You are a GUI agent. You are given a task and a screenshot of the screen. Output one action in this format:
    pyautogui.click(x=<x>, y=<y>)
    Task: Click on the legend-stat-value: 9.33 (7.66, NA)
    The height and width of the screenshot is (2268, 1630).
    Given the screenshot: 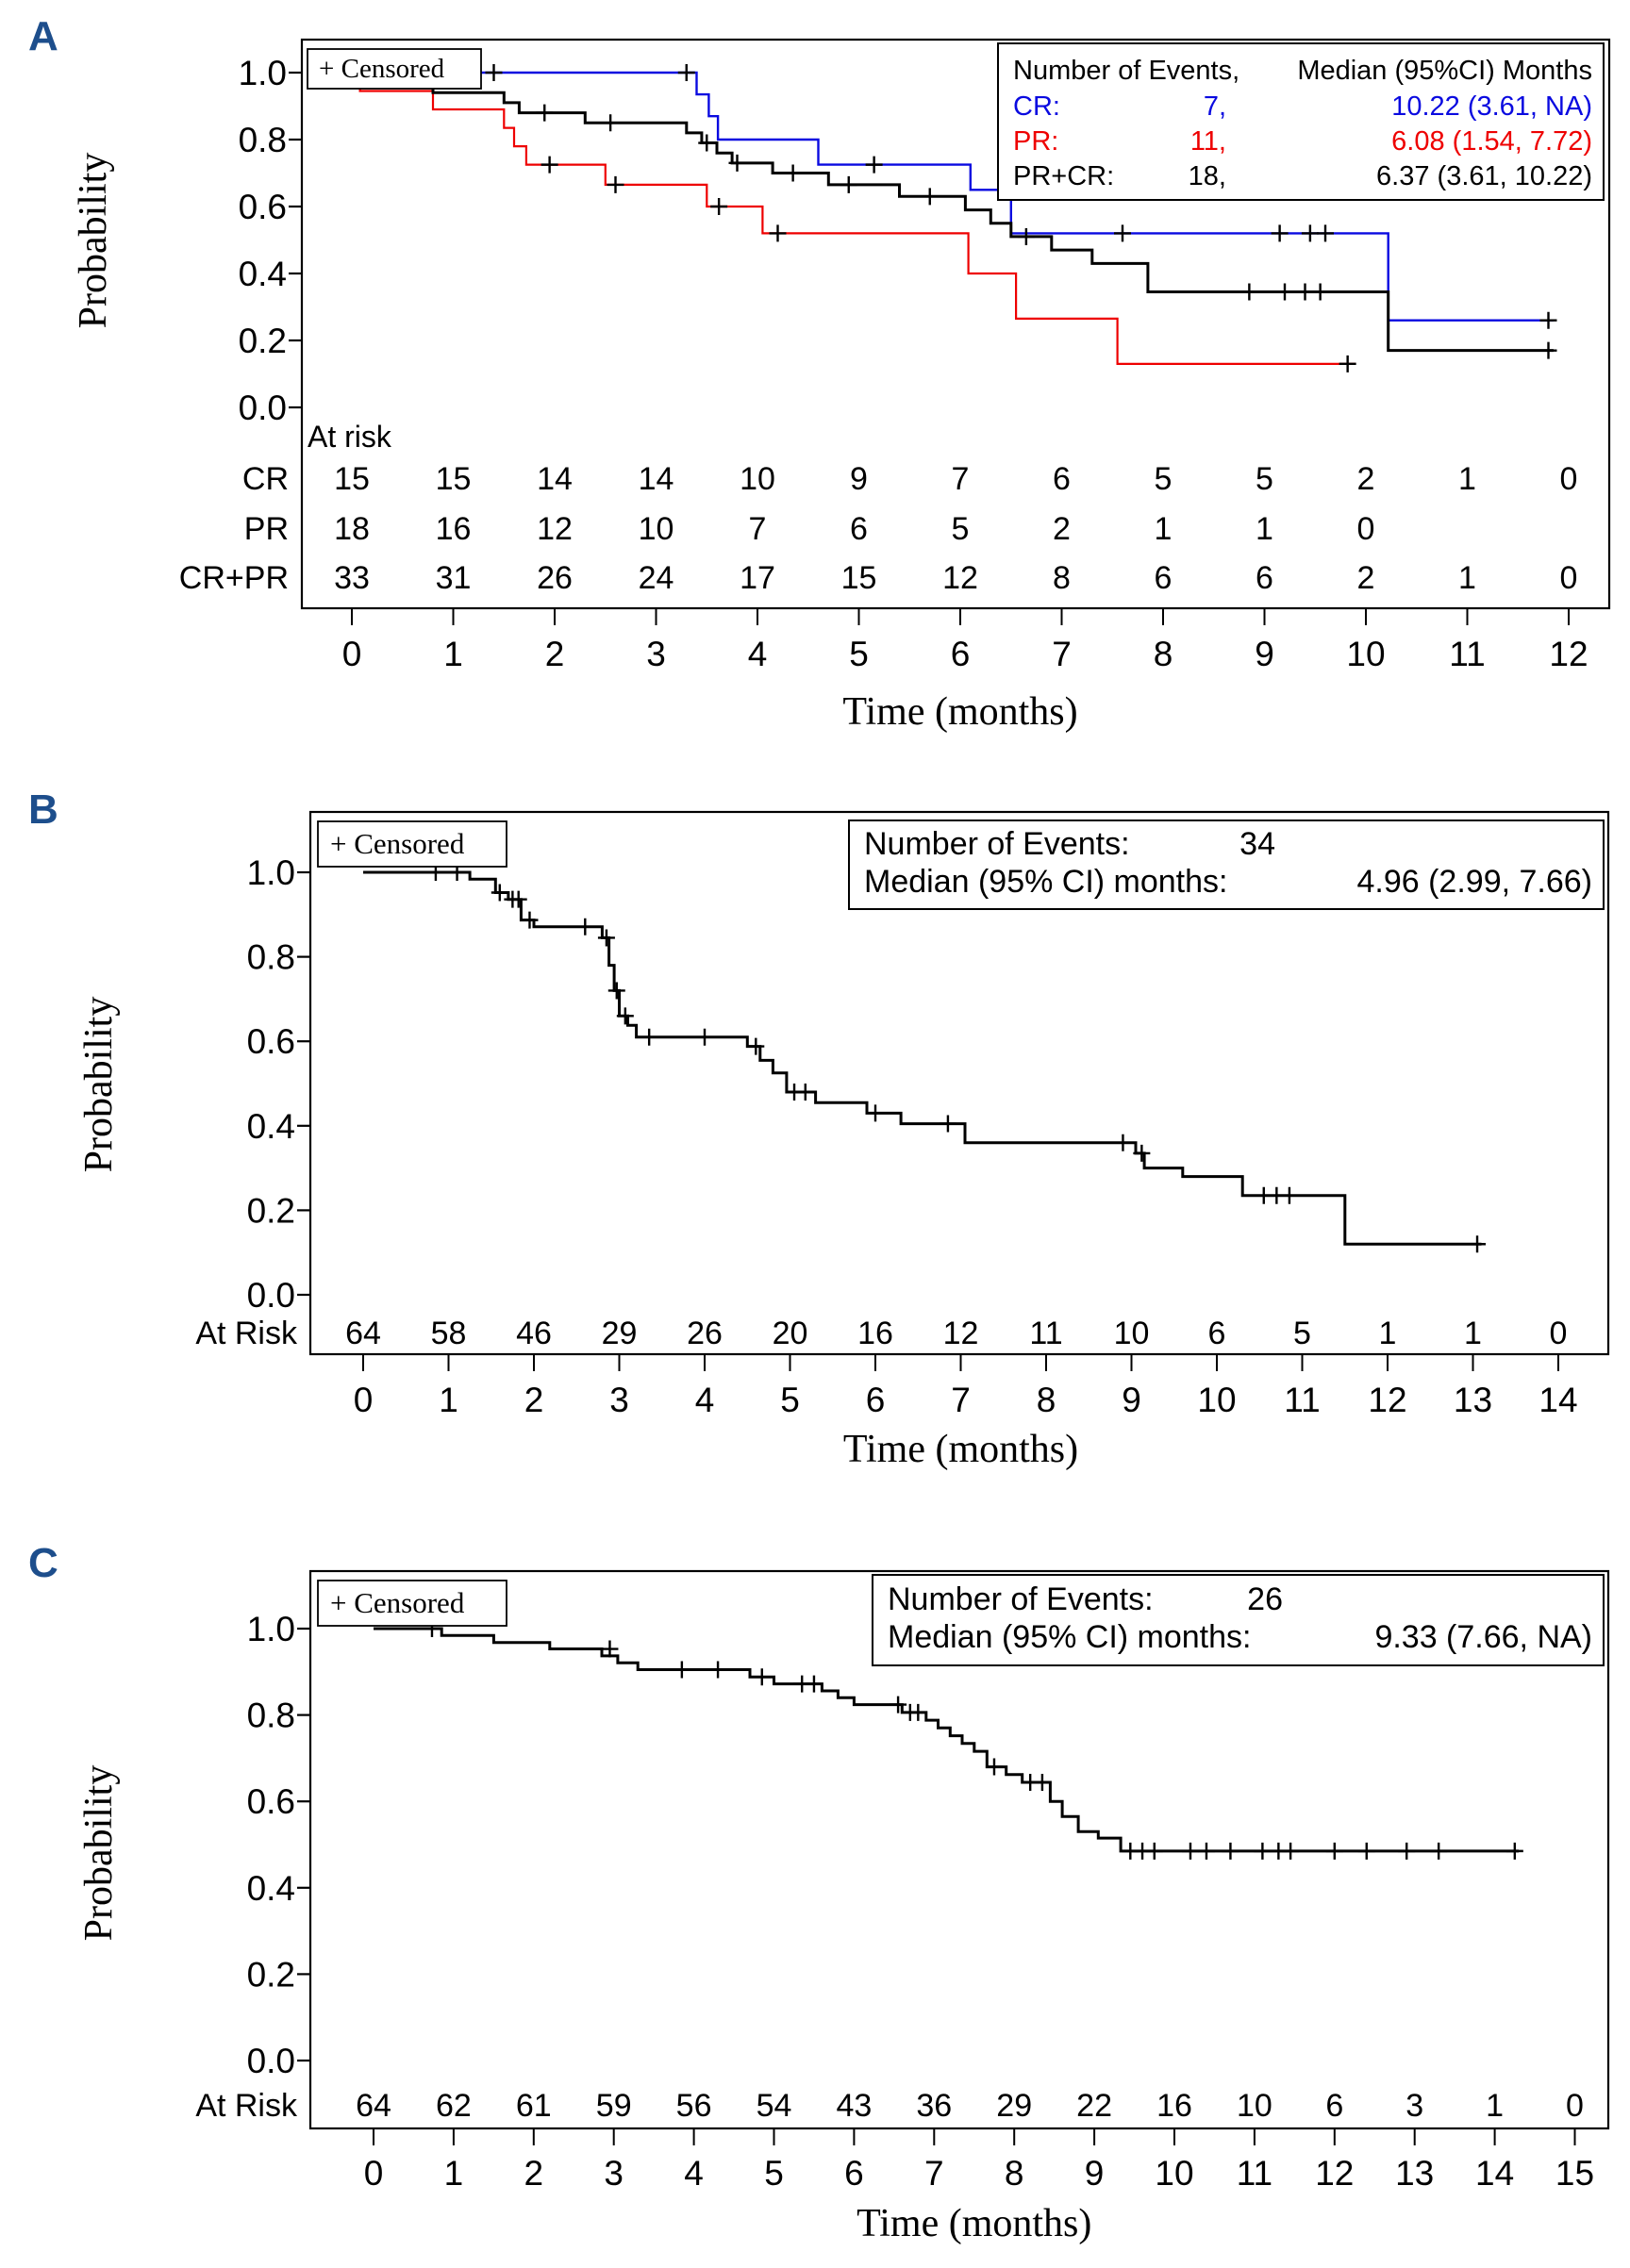 What is the action you would take?
    pyautogui.click(x=1483, y=1637)
    